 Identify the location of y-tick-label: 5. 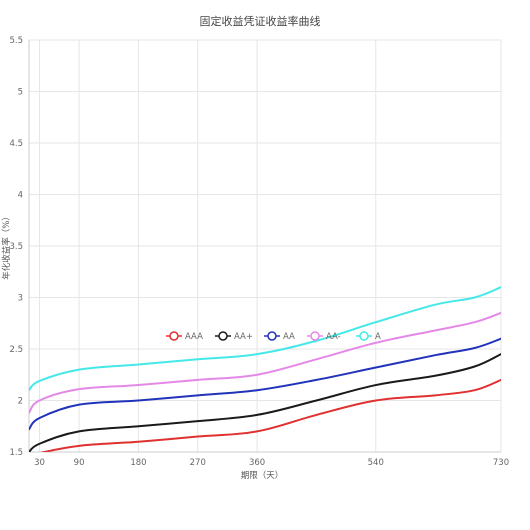
(20, 93).